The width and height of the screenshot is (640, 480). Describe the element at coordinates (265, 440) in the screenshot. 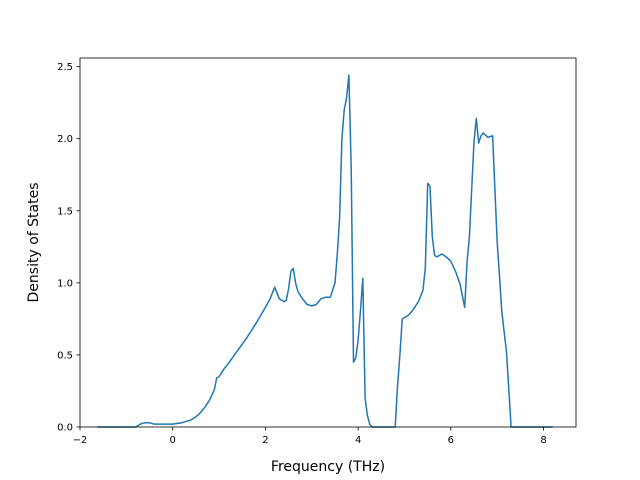

I see `x-tick-label: 2` at that location.